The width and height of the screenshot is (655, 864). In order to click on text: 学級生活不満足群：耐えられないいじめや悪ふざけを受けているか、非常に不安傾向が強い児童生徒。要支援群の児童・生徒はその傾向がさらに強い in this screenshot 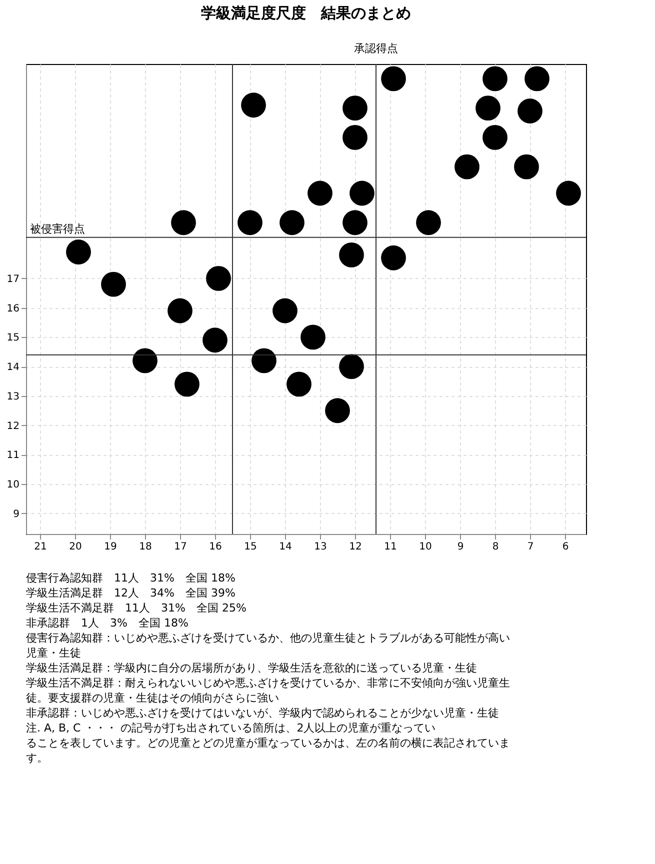, I will do `click(268, 690)`.